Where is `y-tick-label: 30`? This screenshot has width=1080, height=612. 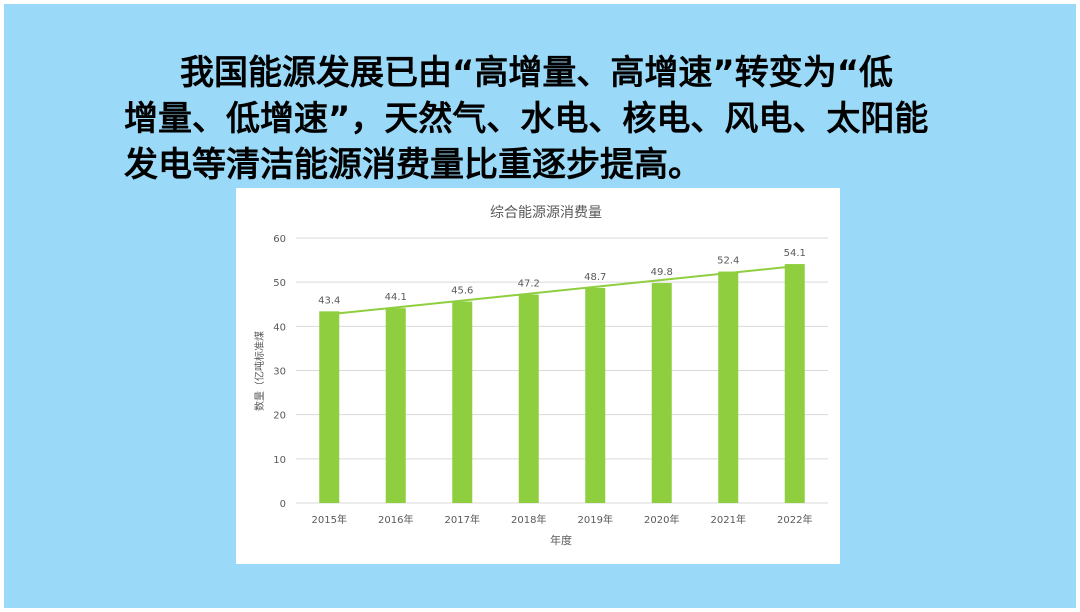
y-tick-label: 30 is located at coordinates (279, 372).